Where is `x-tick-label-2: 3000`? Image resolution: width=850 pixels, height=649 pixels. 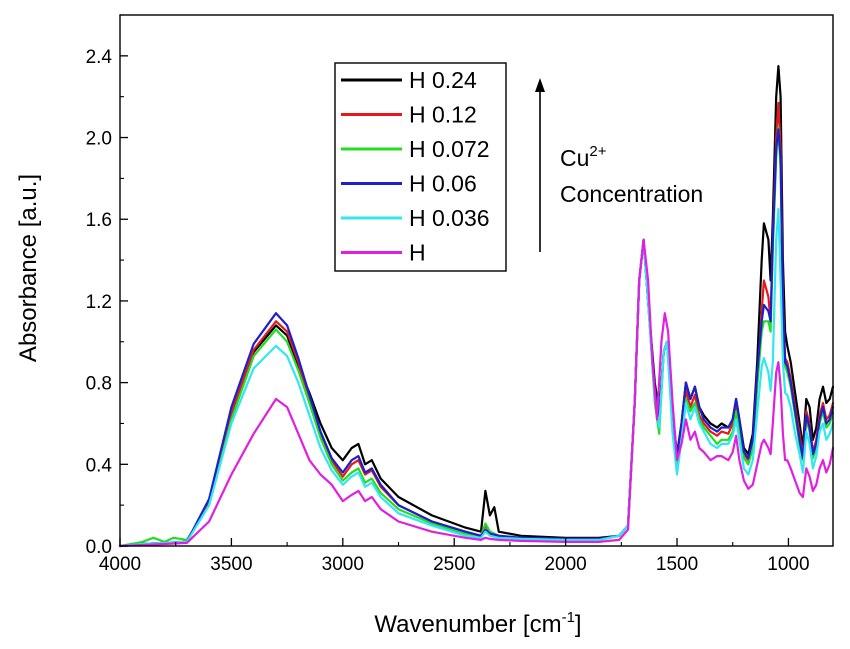 x-tick-label-2: 3000 is located at coordinates (343, 564).